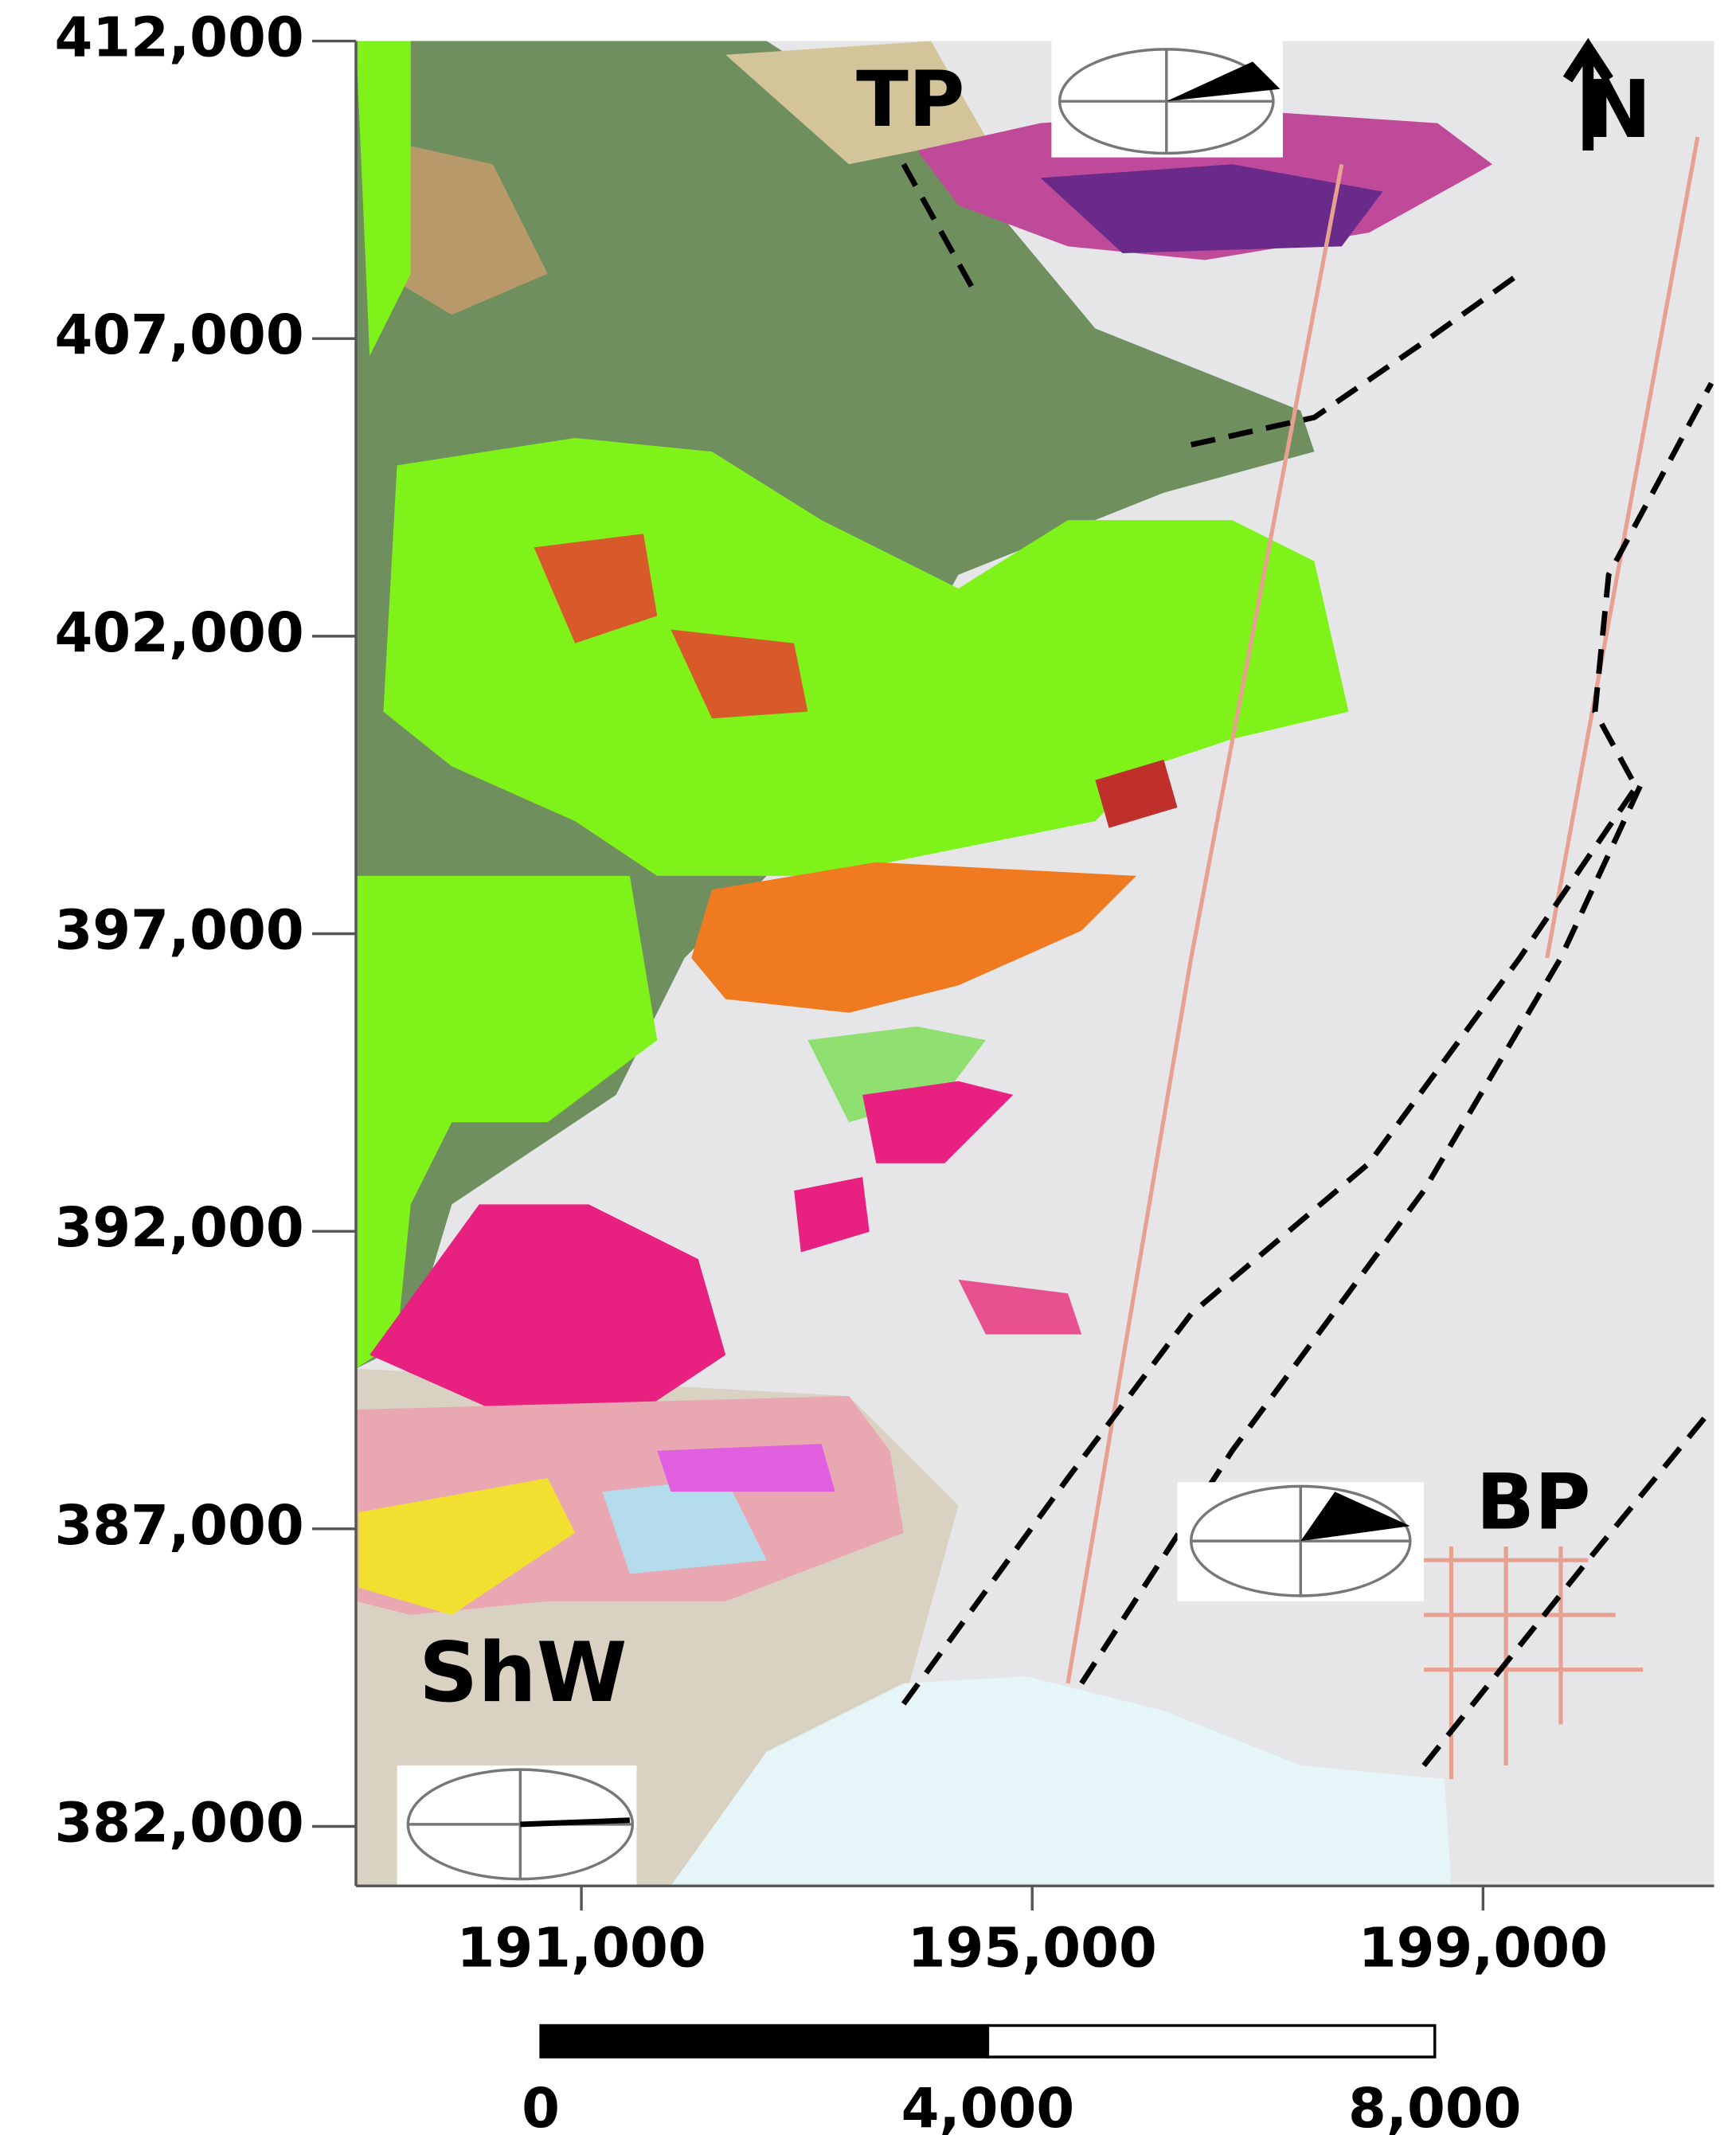  Describe the element at coordinates (178, 335) in the screenshot. I see `y-tick-label: 407,000` at that location.